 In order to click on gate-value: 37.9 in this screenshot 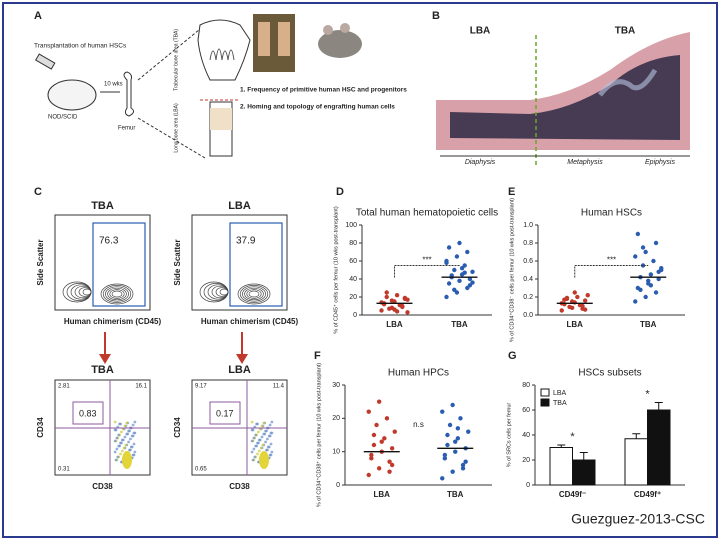, I will do `click(246, 241)`.